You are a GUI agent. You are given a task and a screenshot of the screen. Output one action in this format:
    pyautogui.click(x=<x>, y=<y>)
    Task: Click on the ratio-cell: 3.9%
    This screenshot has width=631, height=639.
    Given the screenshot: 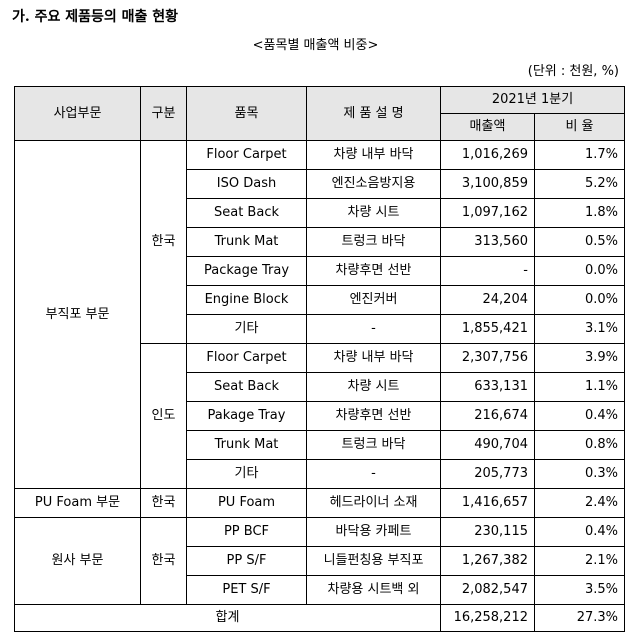 What is the action you would take?
    pyautogui.click(x=579, y=358)
    